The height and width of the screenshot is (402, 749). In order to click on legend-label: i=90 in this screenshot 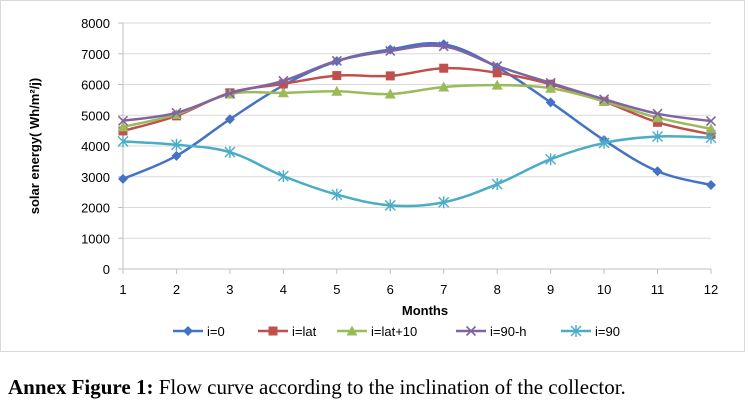, I will do `click(607, 331)`.